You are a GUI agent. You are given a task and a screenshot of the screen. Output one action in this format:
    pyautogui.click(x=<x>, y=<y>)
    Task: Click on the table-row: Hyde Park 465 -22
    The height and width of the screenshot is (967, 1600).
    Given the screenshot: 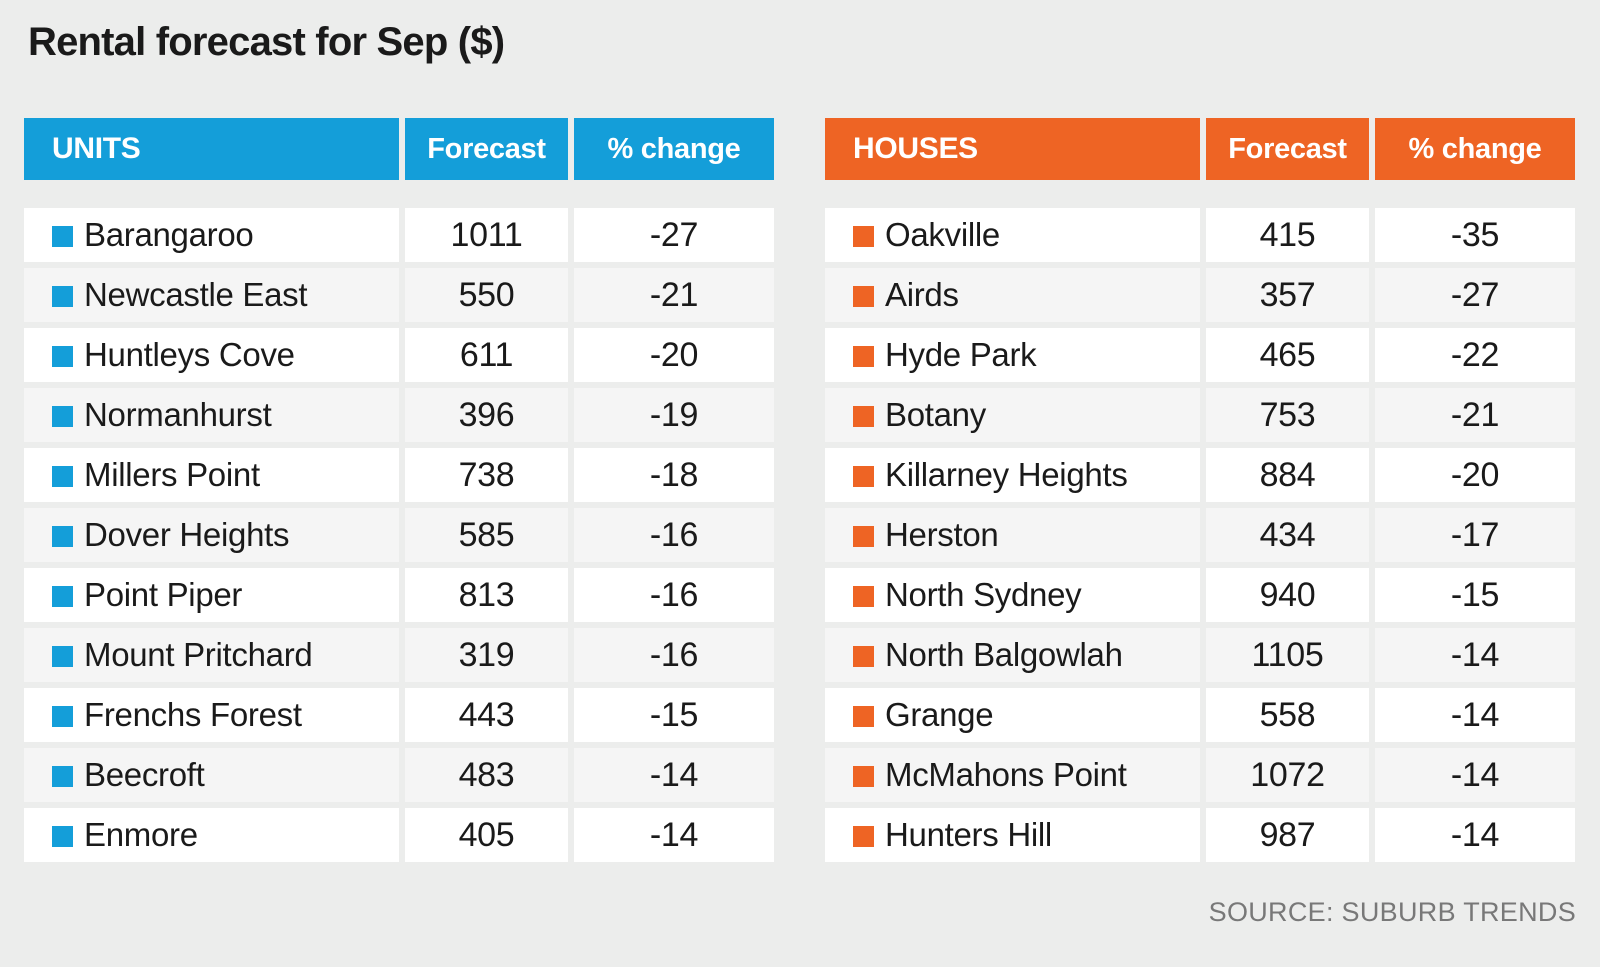 What is the action you would take?
    pyautogui.click(x=1200, y=355)
    